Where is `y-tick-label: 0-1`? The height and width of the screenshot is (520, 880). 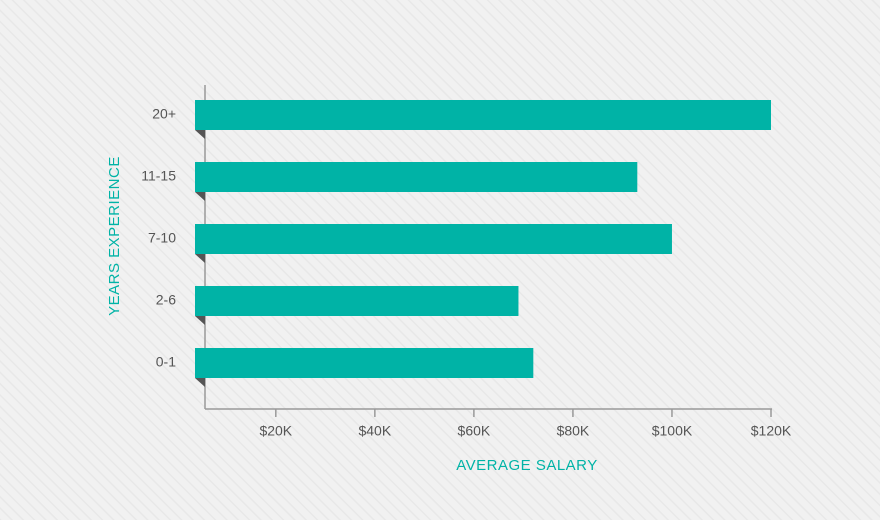
y-tick-label: 0-1 is located at coordinates (166, 362).